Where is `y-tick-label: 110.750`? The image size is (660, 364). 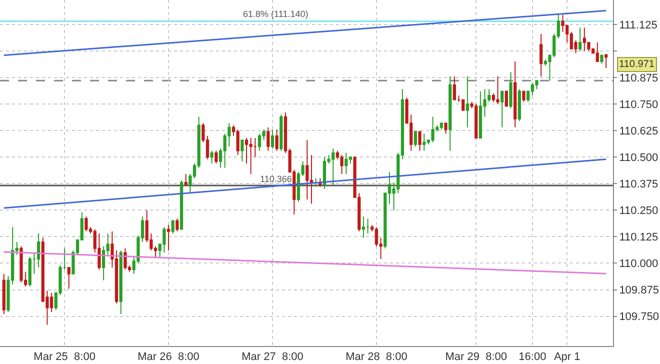
y-tick-label: 110.750 is located at coordinates (638, 104).